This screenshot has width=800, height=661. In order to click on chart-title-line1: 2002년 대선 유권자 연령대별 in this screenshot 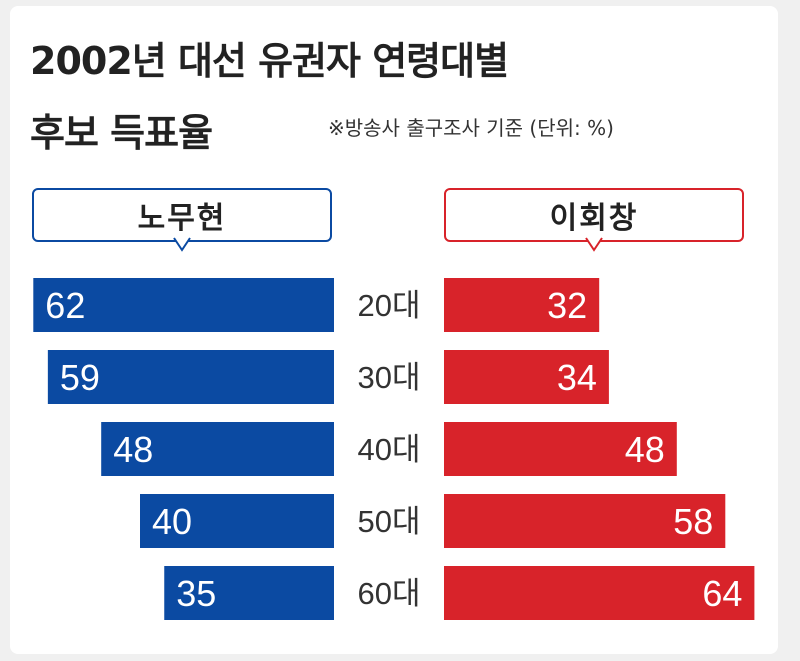, I will do `click(269, 61)`.